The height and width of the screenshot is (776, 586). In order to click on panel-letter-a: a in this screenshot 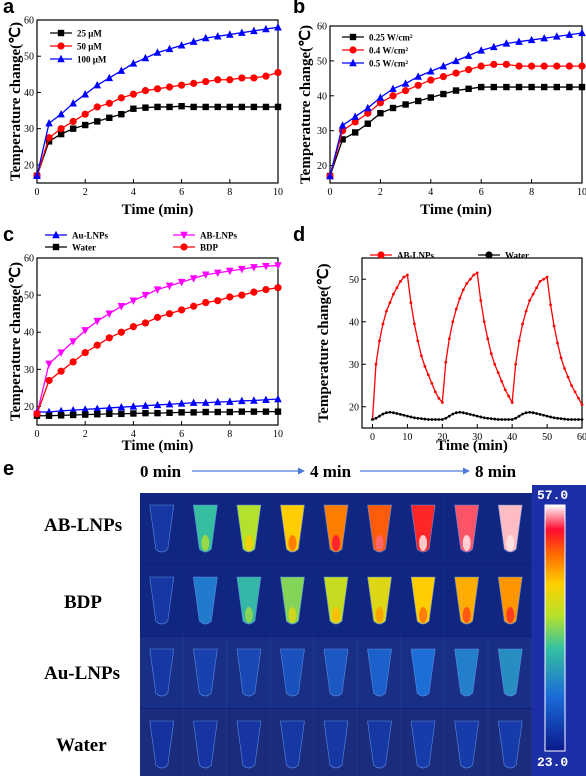, I will do `click(9, 9)`.